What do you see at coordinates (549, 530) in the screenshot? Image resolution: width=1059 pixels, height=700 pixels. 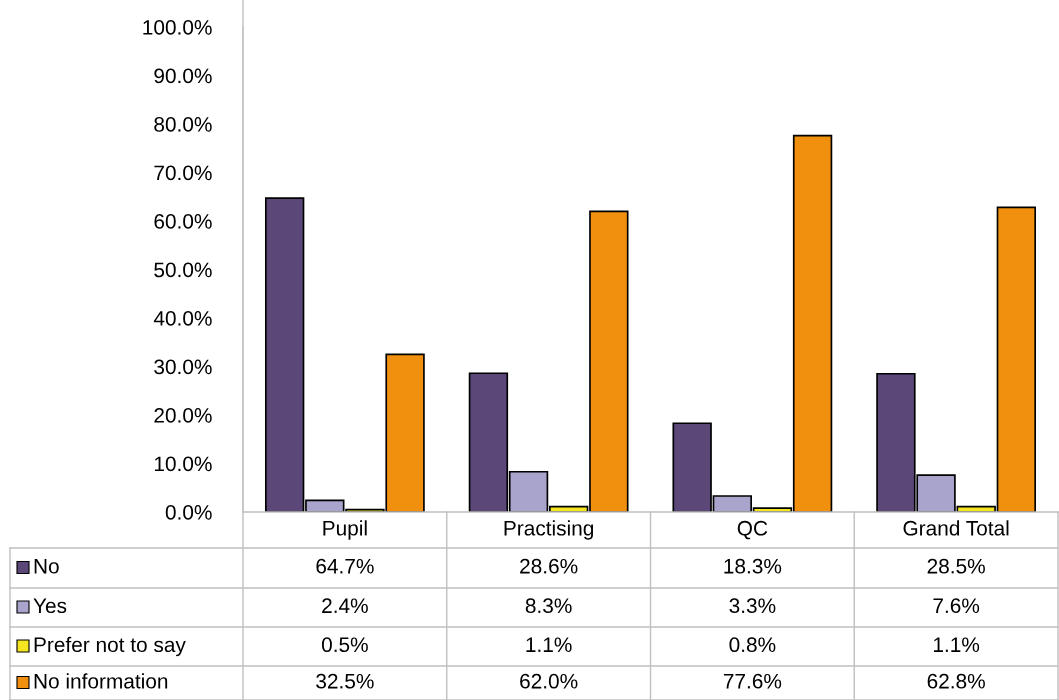 I see `x-tick-label: Practising` at bounding box center [549, 530].